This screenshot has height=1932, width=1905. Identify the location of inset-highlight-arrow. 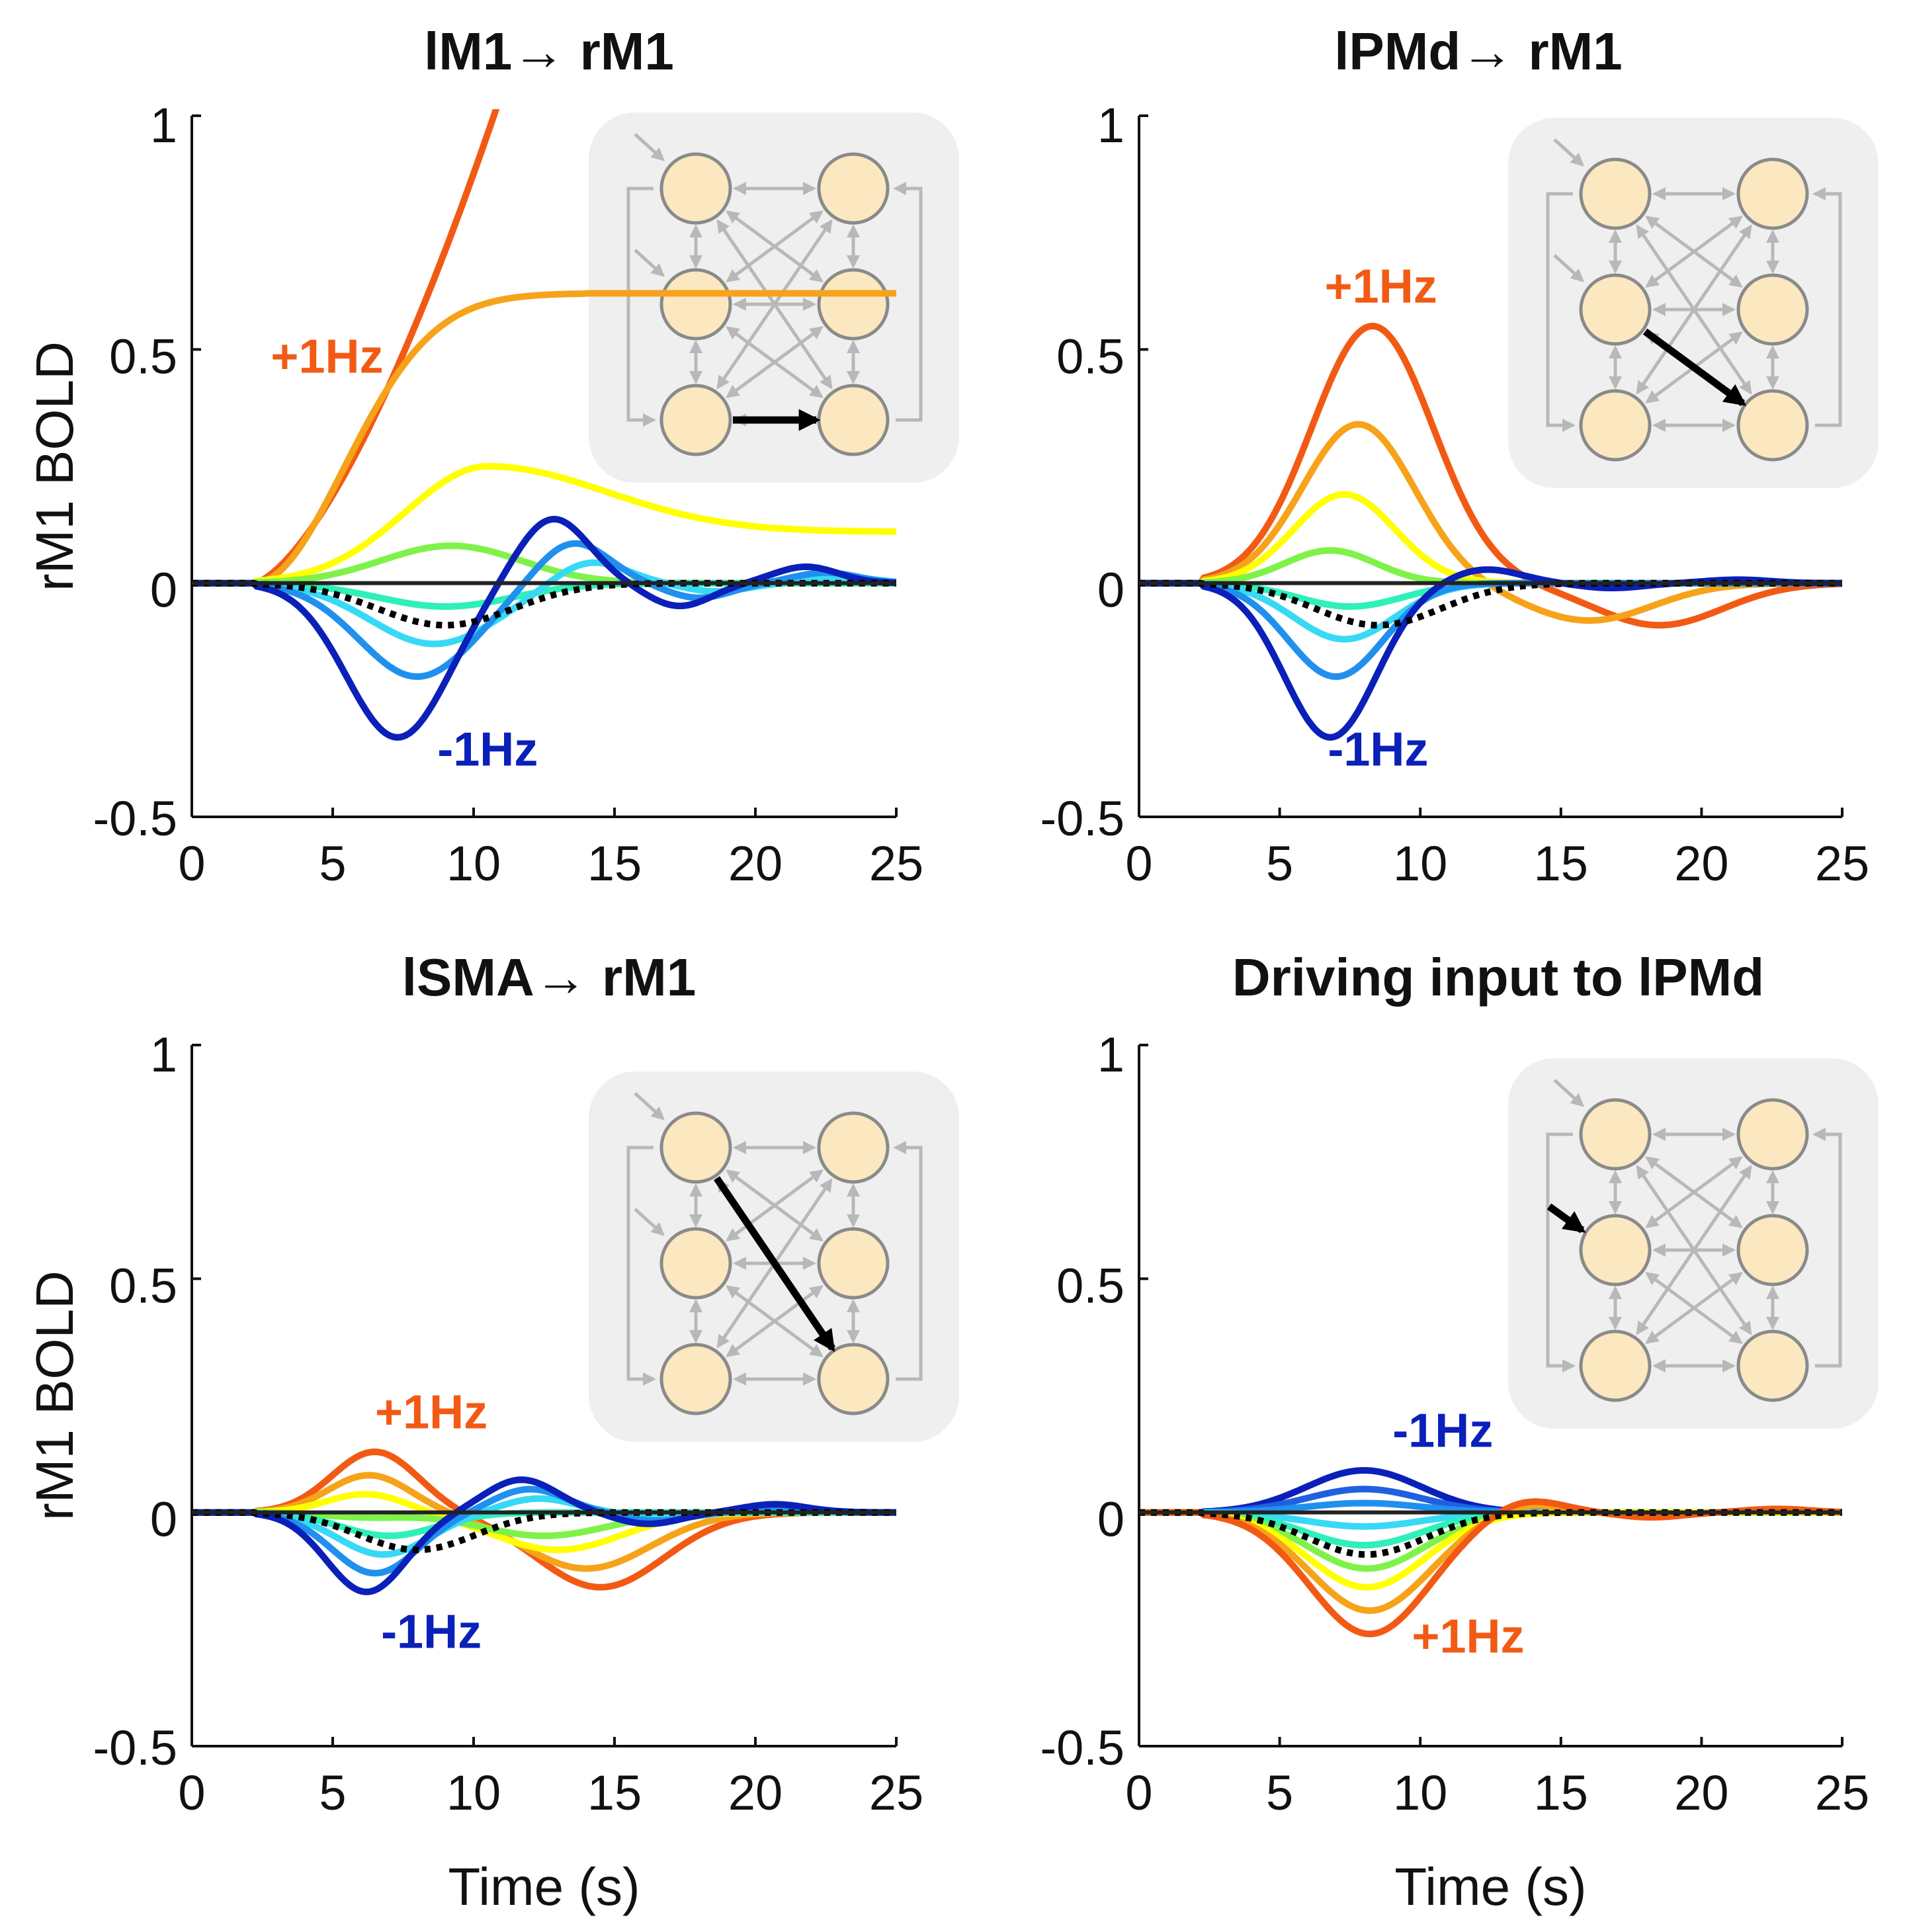
(775, 1264).